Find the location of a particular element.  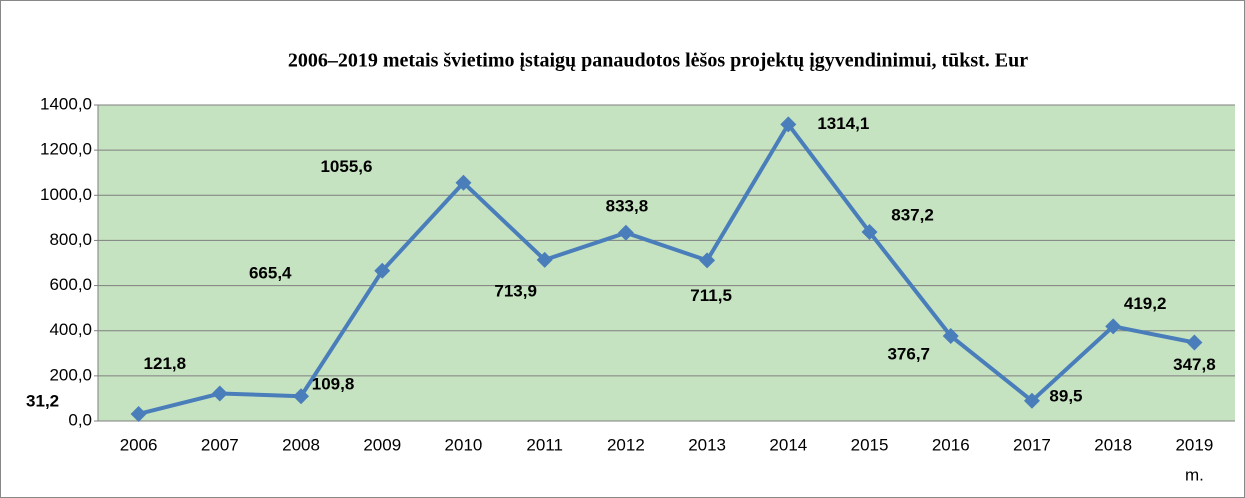

x-tick-label: 2011 is located at coordinates (544, 444).